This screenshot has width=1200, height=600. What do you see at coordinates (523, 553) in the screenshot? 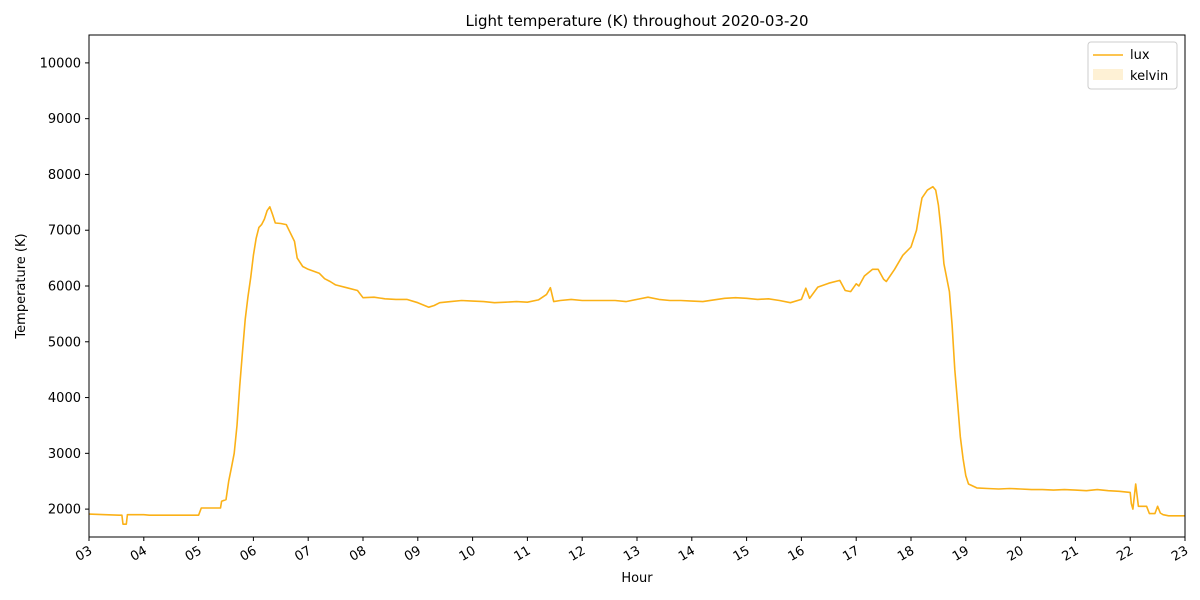
I see `x-tick-label: 11` at bounding box center [523, 553].